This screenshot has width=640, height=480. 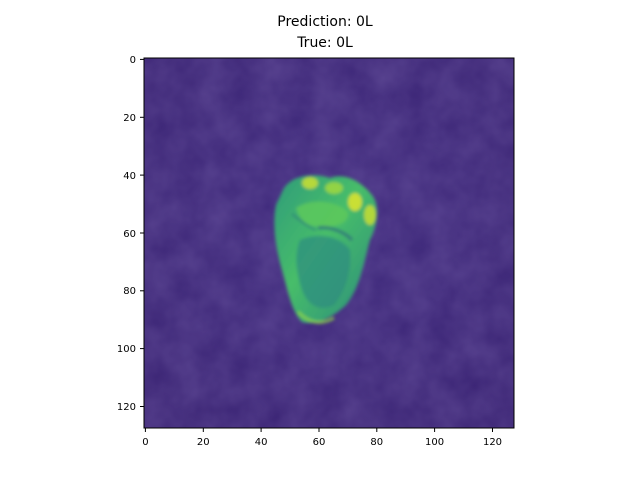 I want to click on y-axis: 0 20 40 60 80 100 120, so click(x=130, y=234).